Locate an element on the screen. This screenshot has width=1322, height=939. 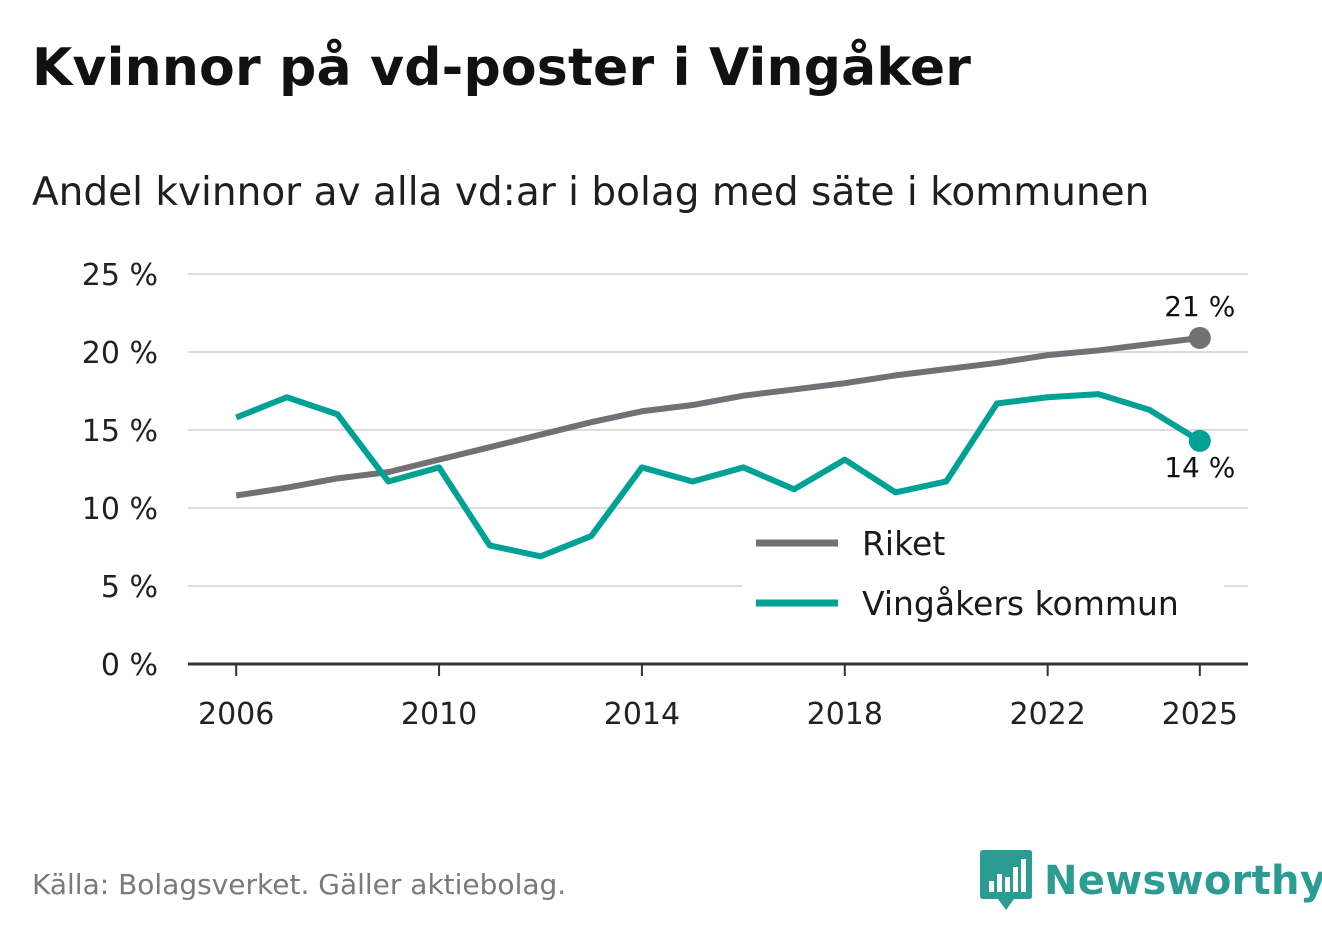
bar-chart-speech-bubble-icon is located at coordinates (1006, 880).